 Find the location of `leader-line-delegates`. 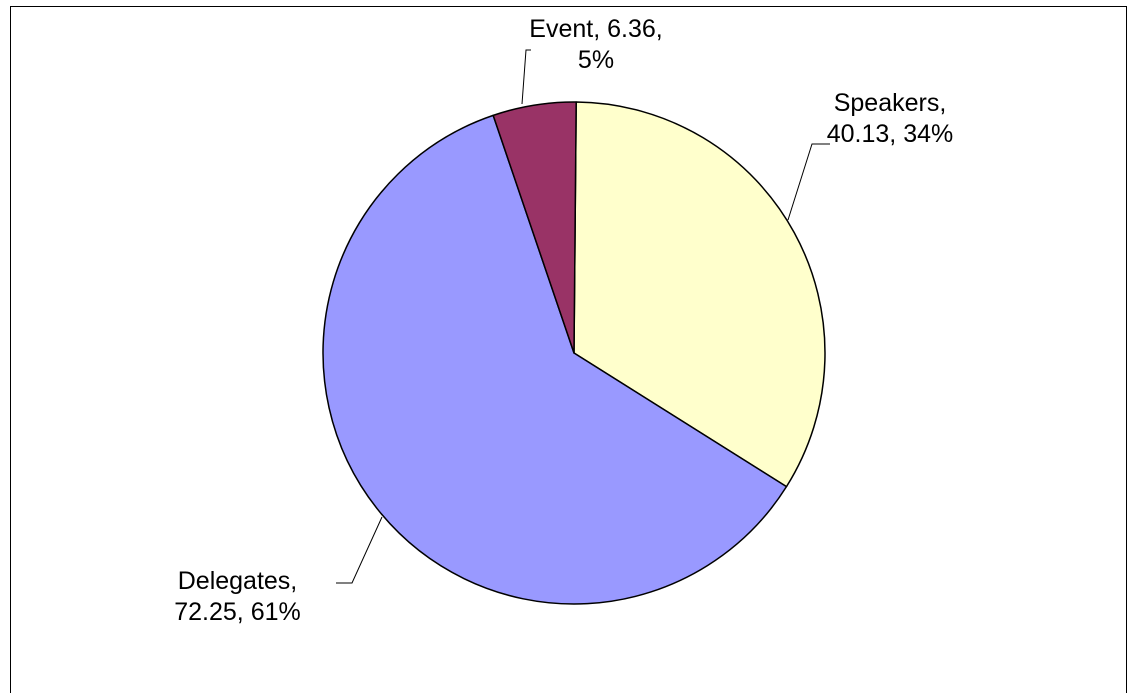

leader-line-delegates is located at coordinates (359, 550).